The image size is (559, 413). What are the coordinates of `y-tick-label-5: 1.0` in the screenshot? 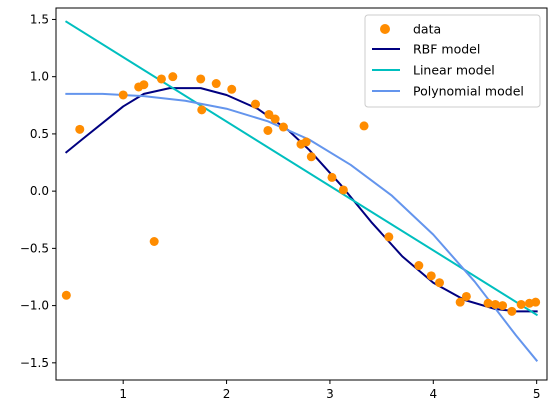 It's located at (39, 77).